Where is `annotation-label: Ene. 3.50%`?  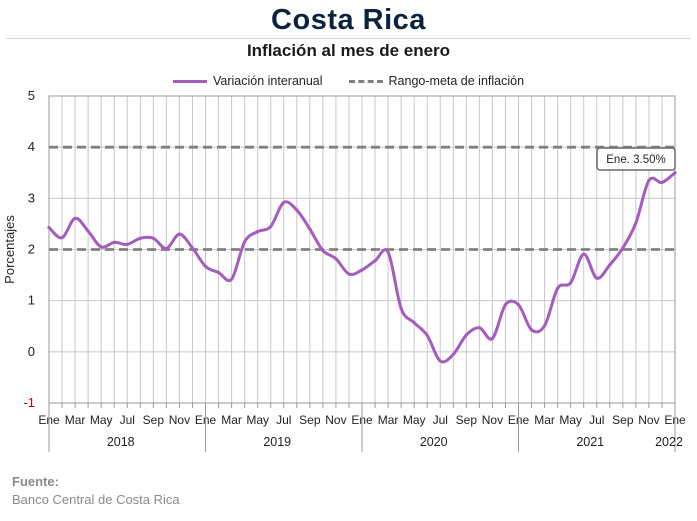 annotation-label: Ene. 3.50% is located at coordinates (635, 160).